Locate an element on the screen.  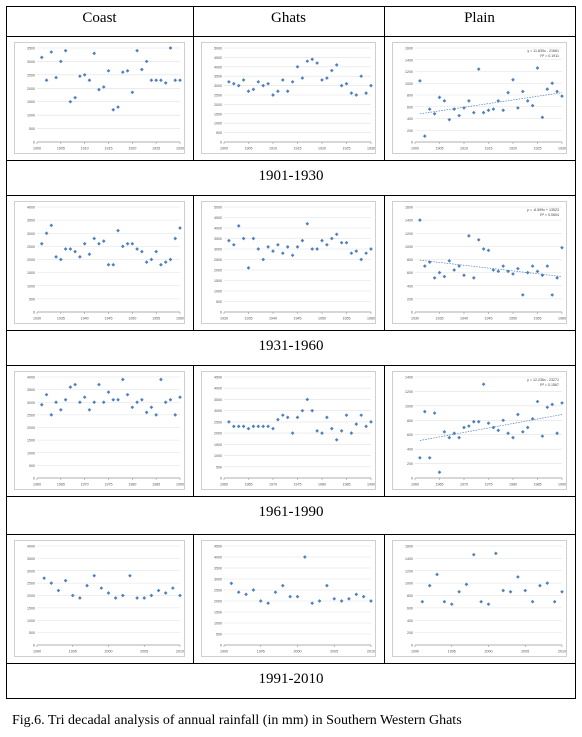
y-tick-label: 1200 is located at coordinates (409, 72).